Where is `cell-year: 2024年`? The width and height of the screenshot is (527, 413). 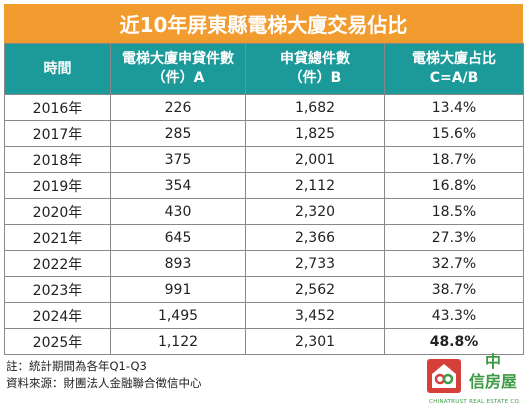 cell-year: 2024年 is located at coordinates (57, 315).